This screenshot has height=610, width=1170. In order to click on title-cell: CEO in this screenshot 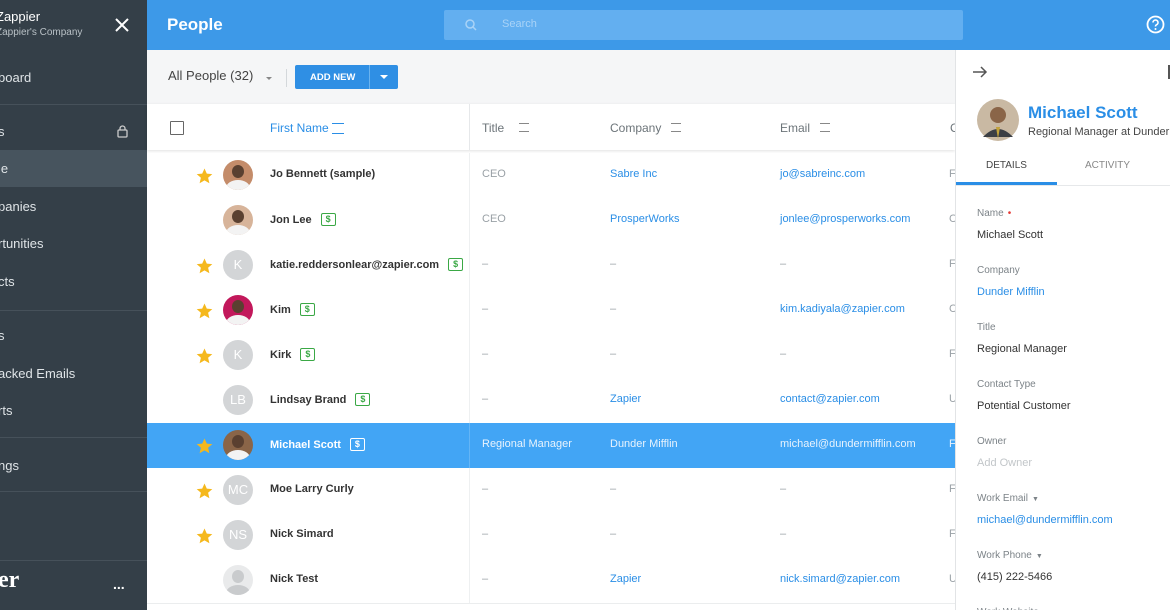, I will do `click(494, 174)`.